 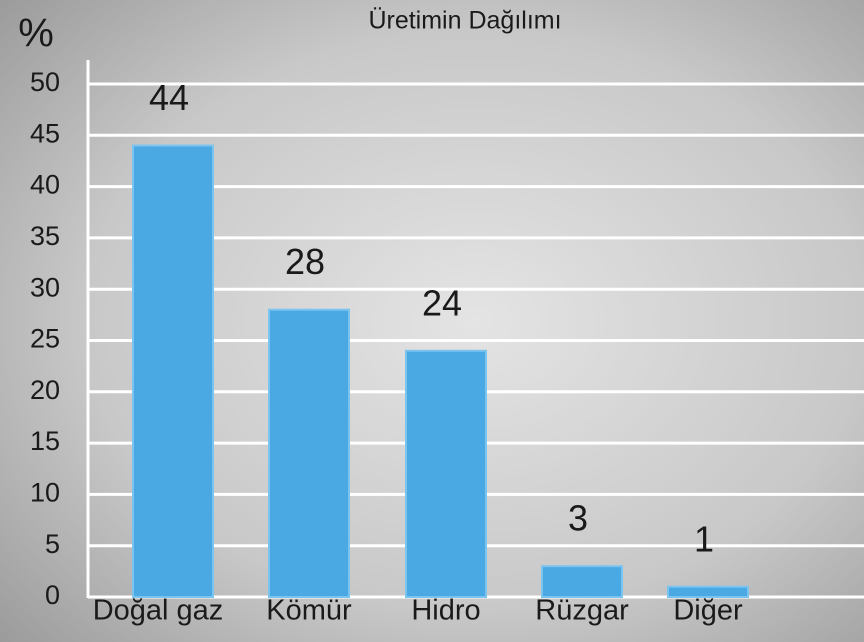 What do you see at coordinates (158, 611) in the screenshot?
I see `x-tick-label: Doğal gaz` at bounding box center [158, 611].